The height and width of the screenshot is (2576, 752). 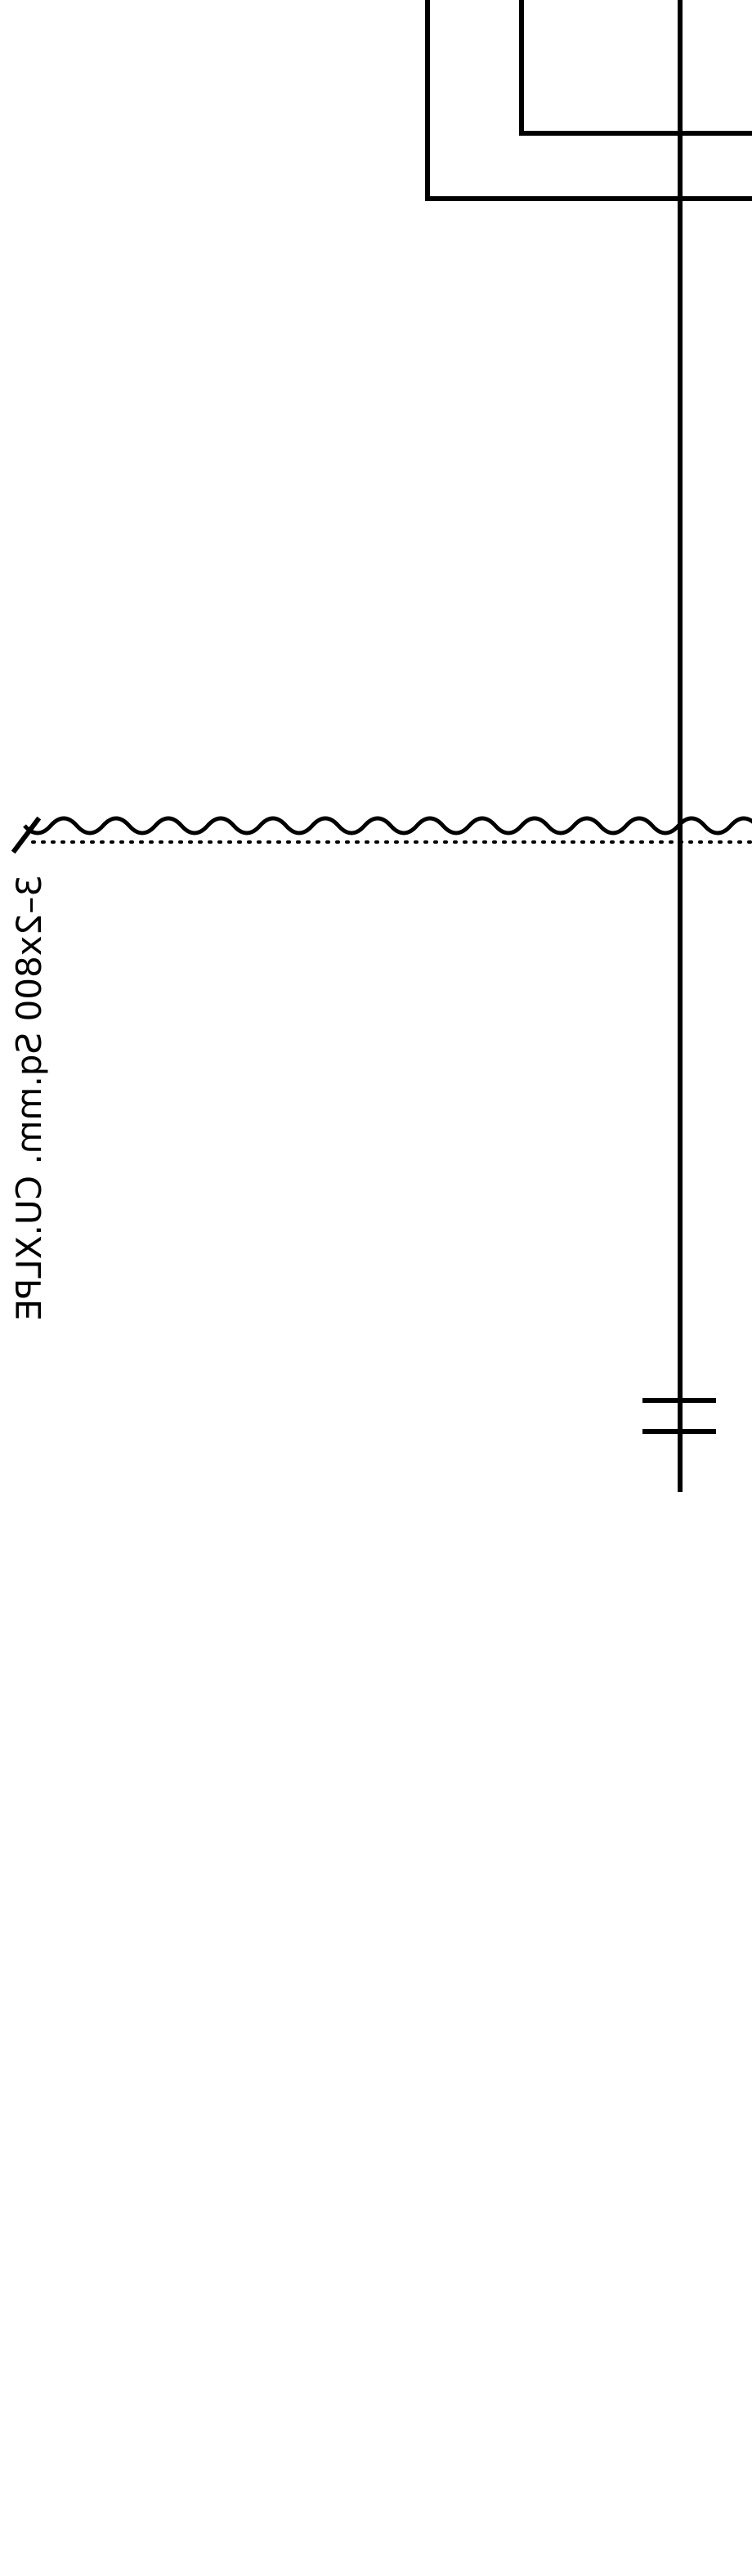 I want to click on outer-conductor-loop, so click(x=588, y=100).